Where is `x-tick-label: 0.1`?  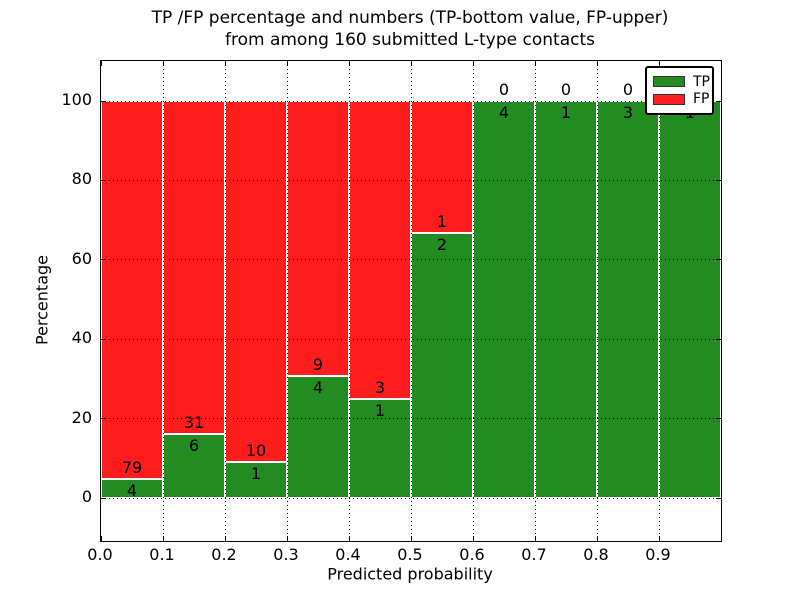 x-tick-label: 0.1 is located at coordinates (162, 554).